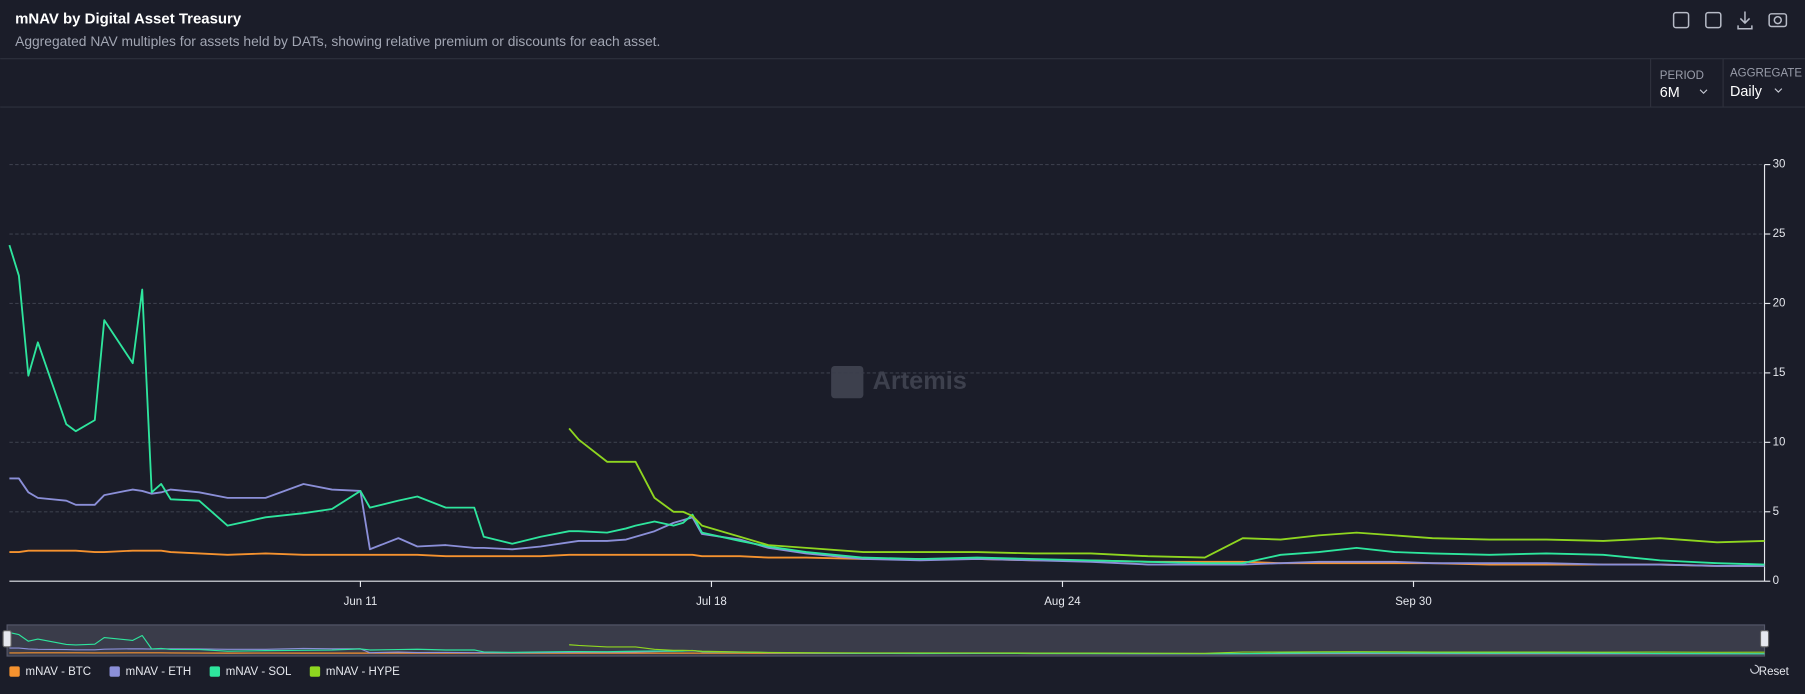 The height and width of the screenshot is (694, 1805). I want to click on legend-label: mNAV - HYPE, so click(363, 672).